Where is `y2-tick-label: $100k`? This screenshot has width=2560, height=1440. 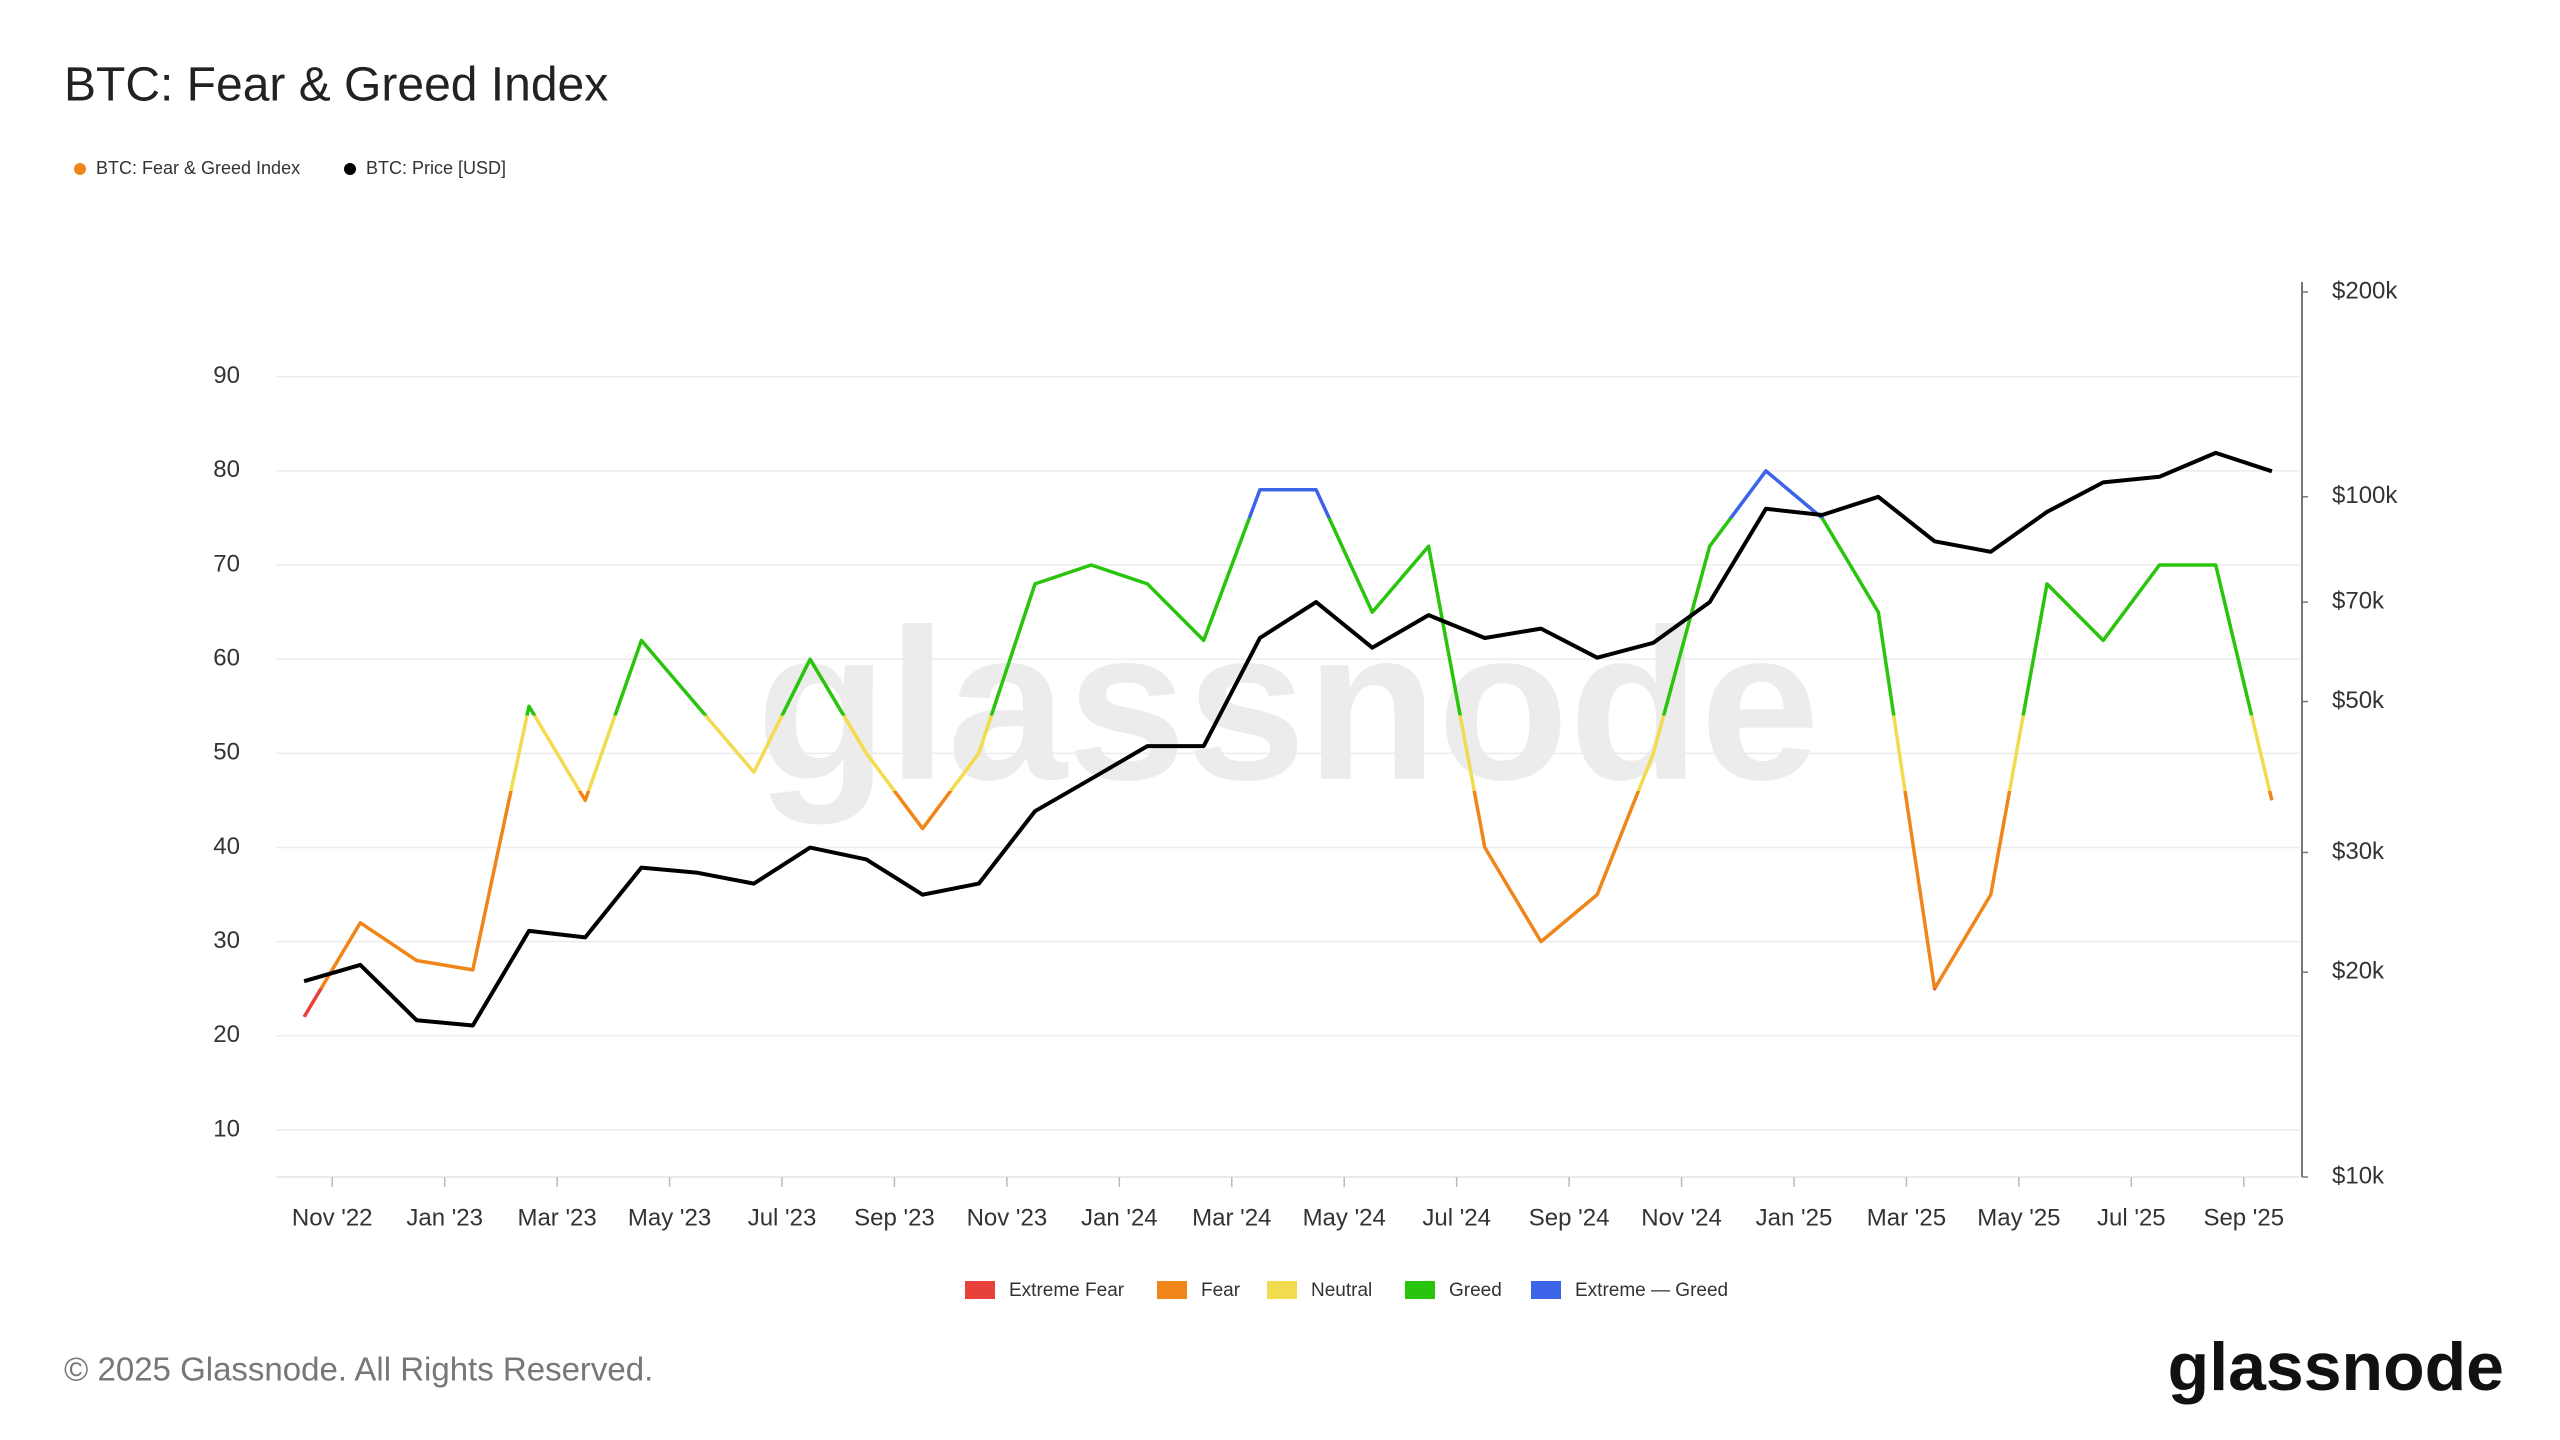
y2-tick-label: $100k is located at coordinates (2365, 495).